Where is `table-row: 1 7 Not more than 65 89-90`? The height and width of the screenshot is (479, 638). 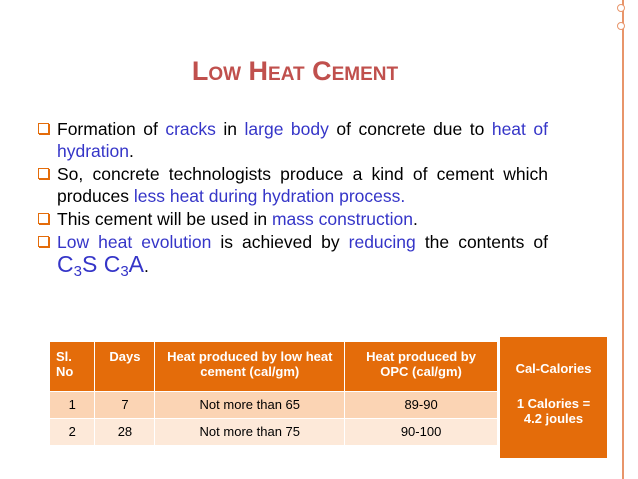
table-row: 1 7 Not more than 65 89-90 is located at coordinates (274, 404).